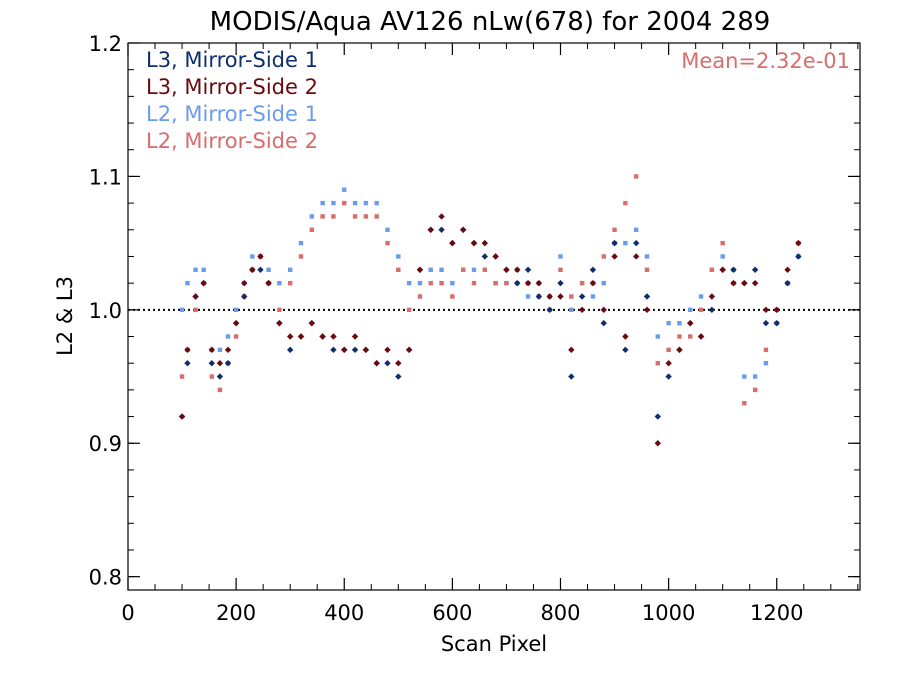 Image resolution: width=900 pixels, height=675 pixels. I want to click on y-tick-label: 0.8, so click(105, 578).